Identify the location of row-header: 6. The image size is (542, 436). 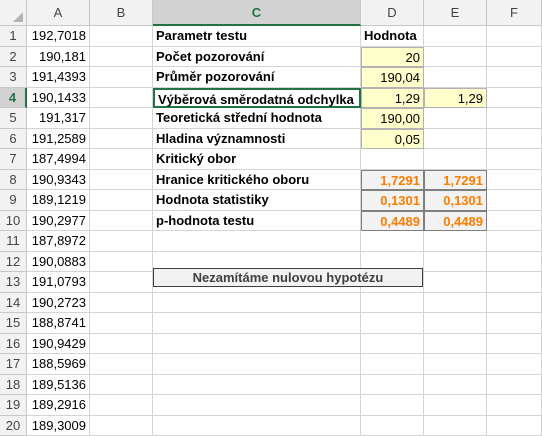
(13, 138).